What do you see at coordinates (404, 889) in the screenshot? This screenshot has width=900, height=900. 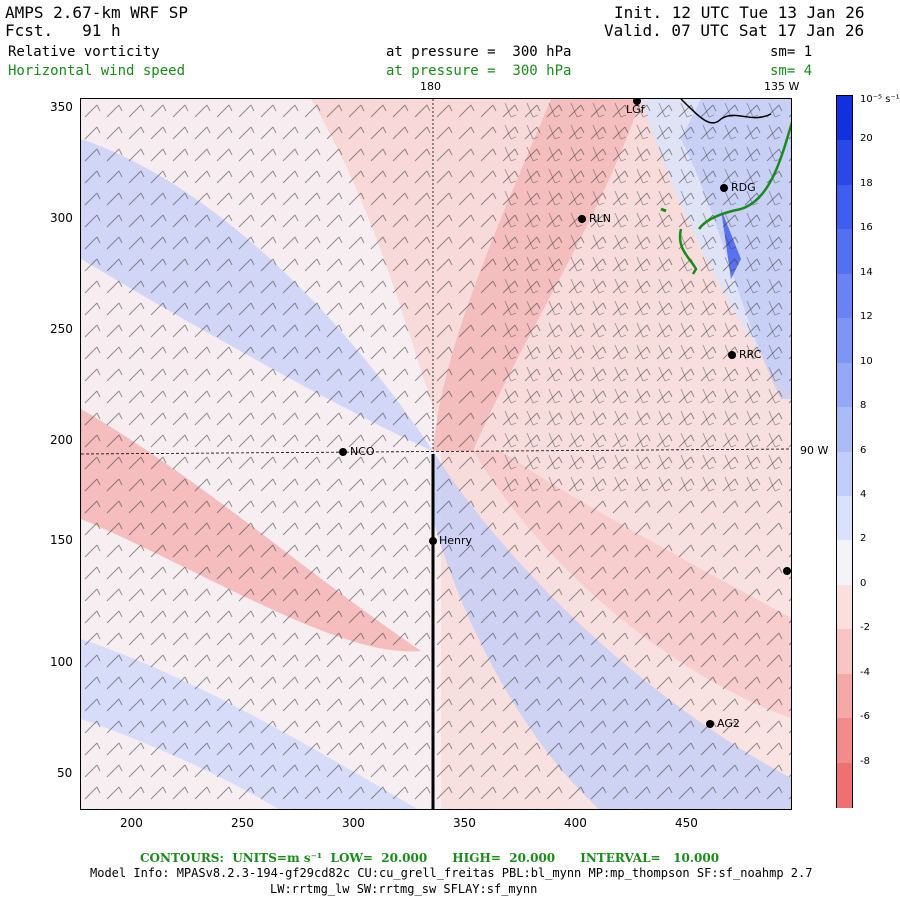 I see `model-info-2: LW:rrtmg_lw SW:rrtmg_sw SFLAY:sf_mynn` at bounding box center [404, 889].